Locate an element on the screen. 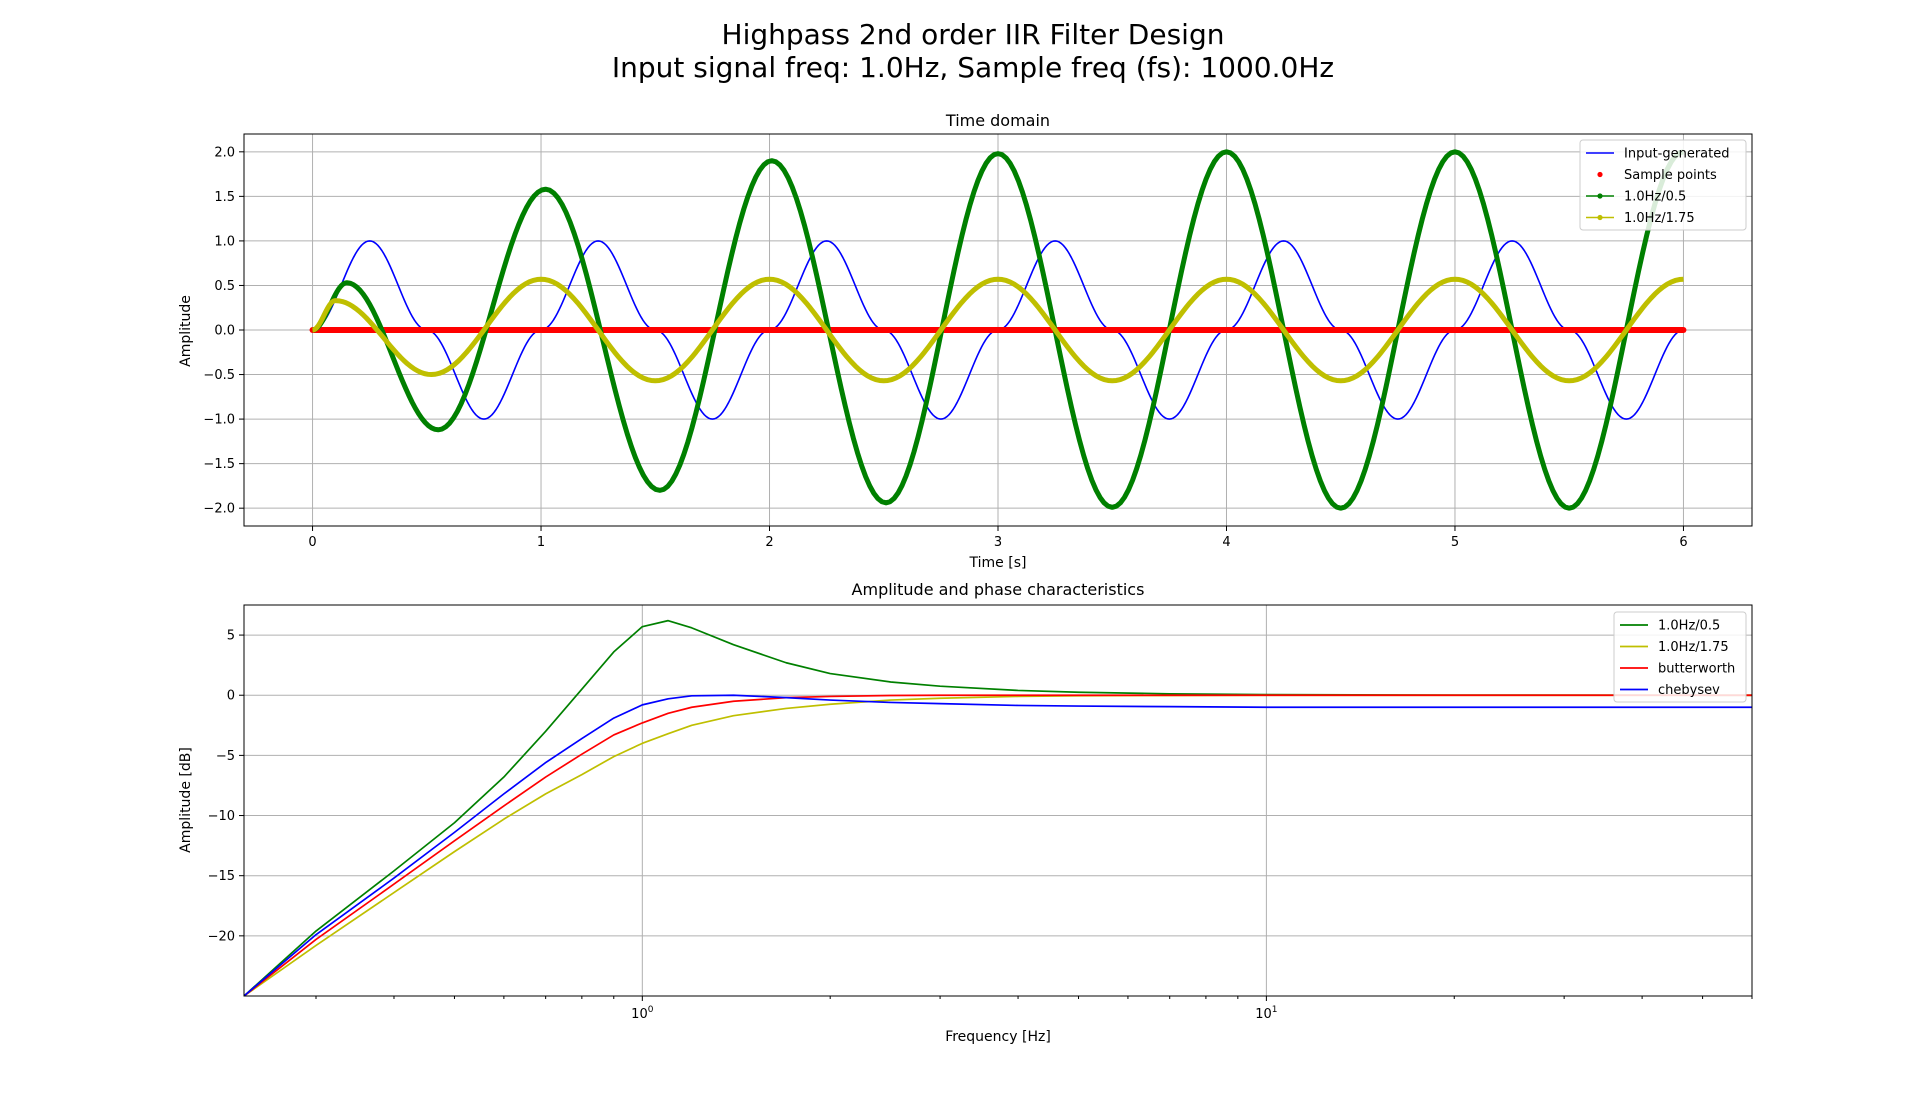  legend-sample-points: Sample points is located at coordinates (1657, 175).